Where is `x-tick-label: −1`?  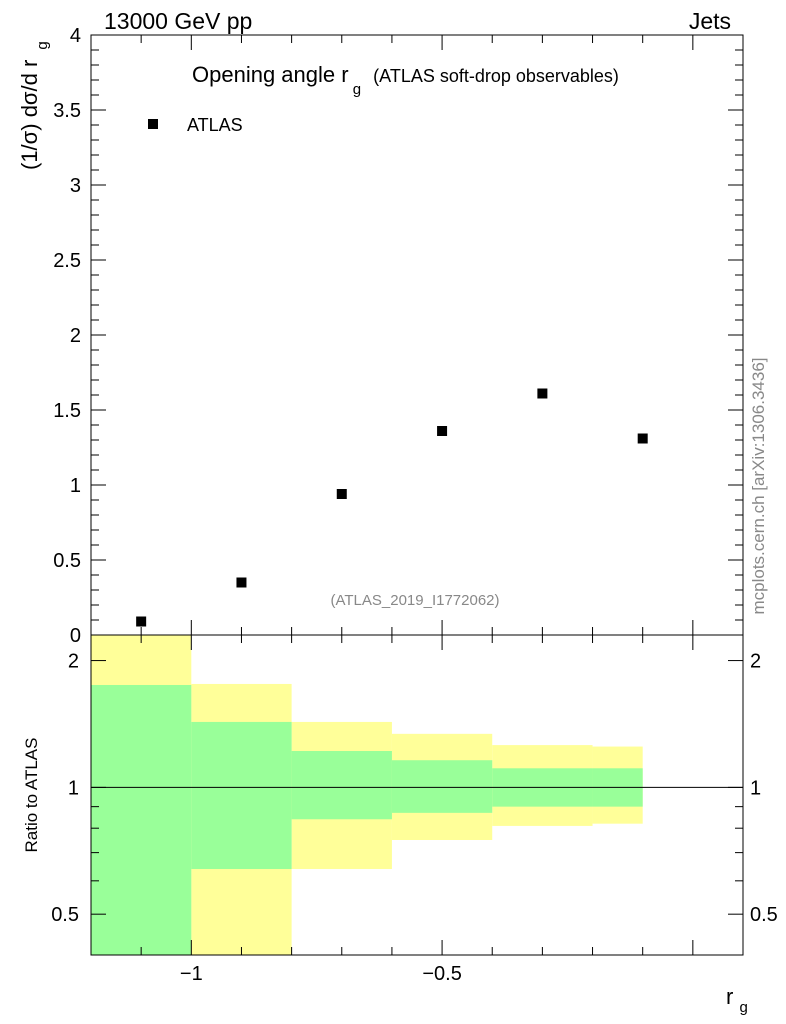
x-tick-label: −1 is located at coordinates (191, 974).